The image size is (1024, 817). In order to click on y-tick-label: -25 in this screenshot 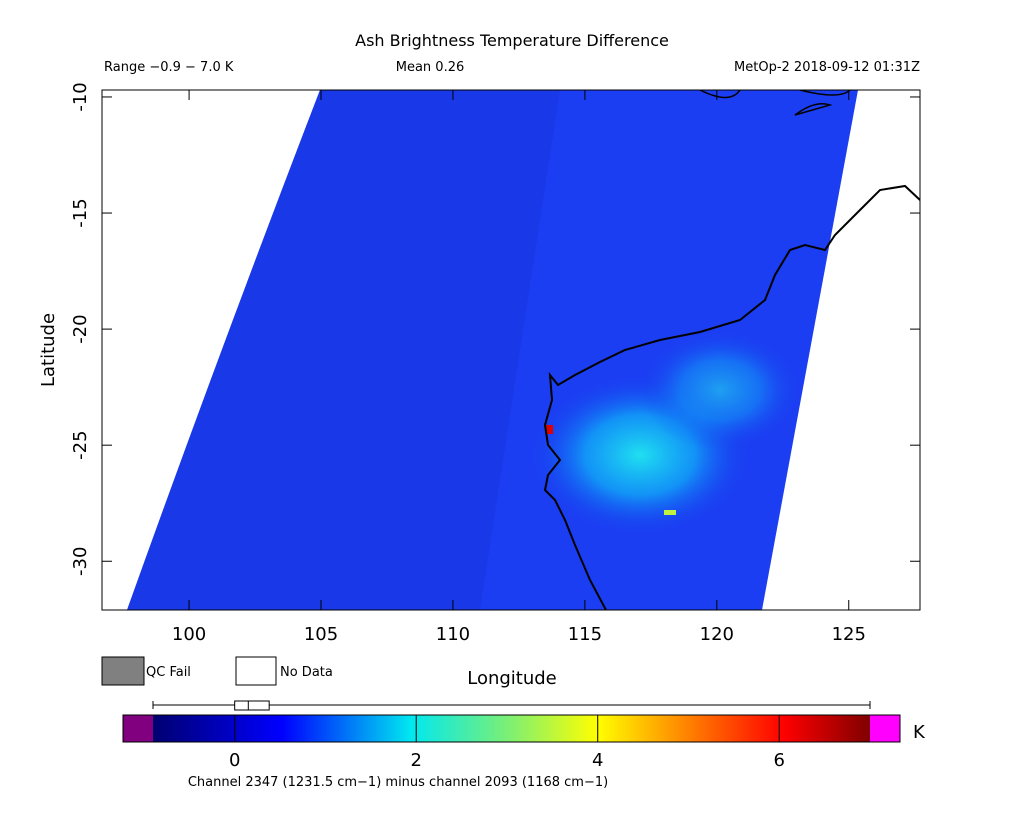, I will do `click(80, 444)`.